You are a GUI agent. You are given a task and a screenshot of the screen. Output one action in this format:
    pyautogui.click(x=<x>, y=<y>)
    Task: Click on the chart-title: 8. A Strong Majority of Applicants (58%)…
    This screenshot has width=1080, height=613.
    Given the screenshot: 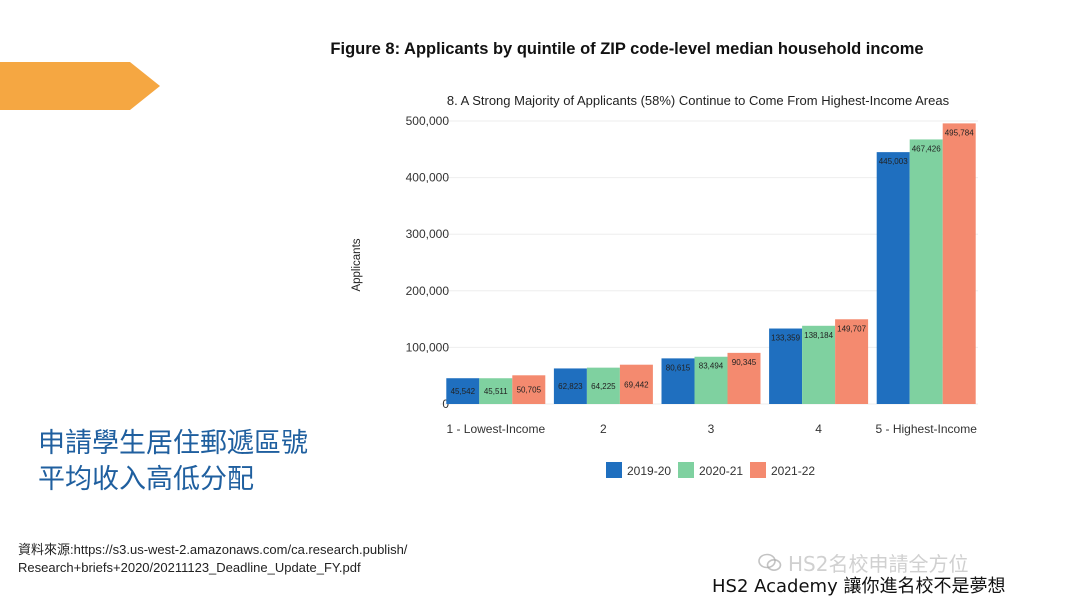 What is the action you would take?
    pyautogui.click(x=698, y=100)
    